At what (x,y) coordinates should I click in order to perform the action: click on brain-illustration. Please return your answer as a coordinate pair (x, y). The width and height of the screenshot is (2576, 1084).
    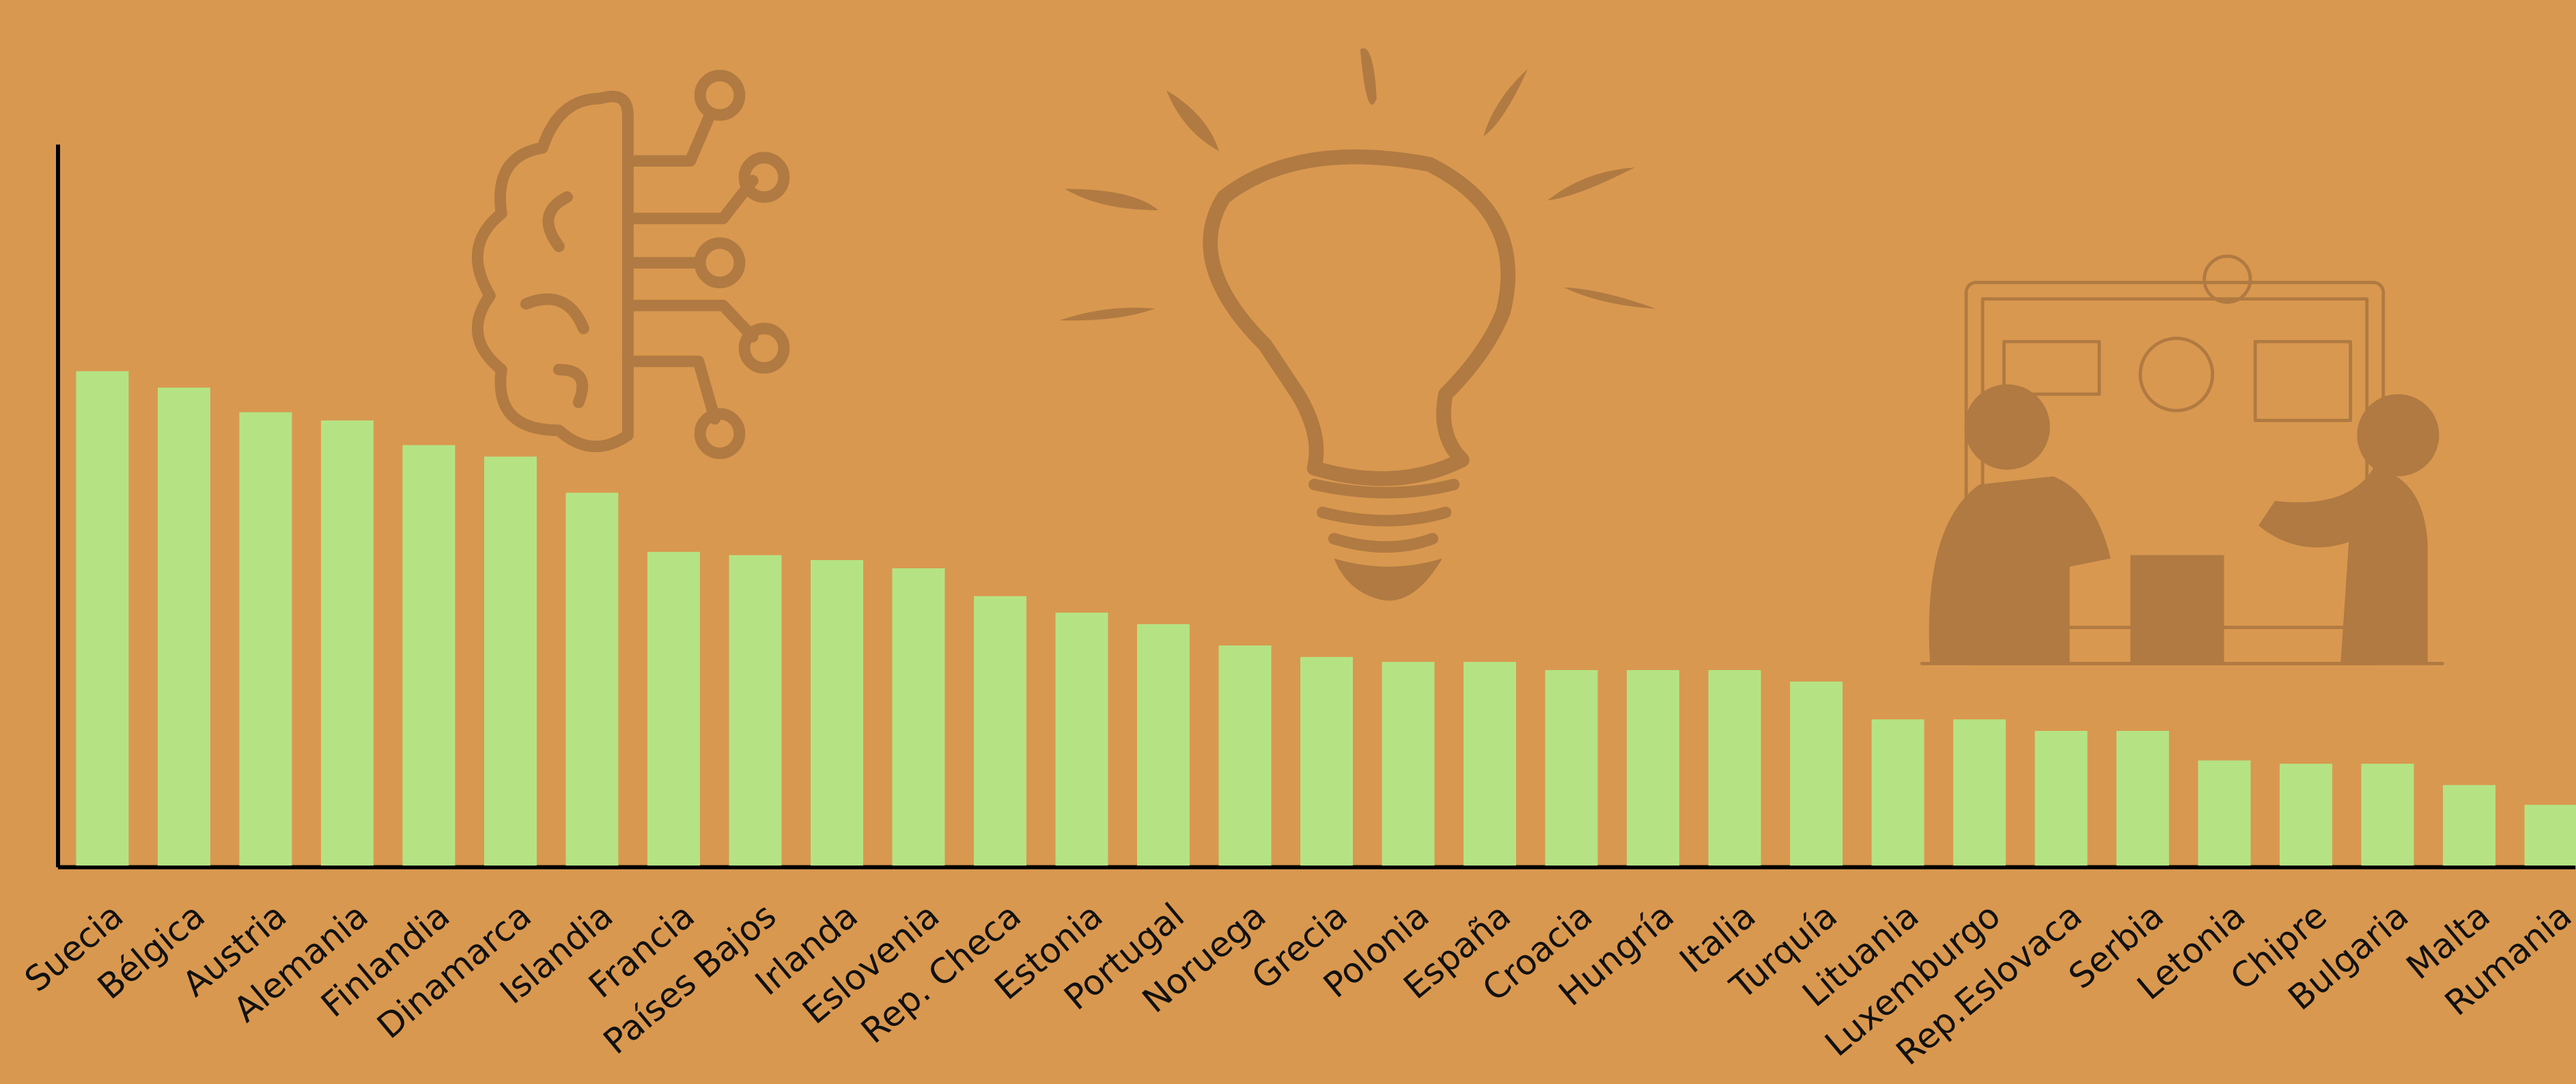
    Looking at the image, I should click on (630, 265).